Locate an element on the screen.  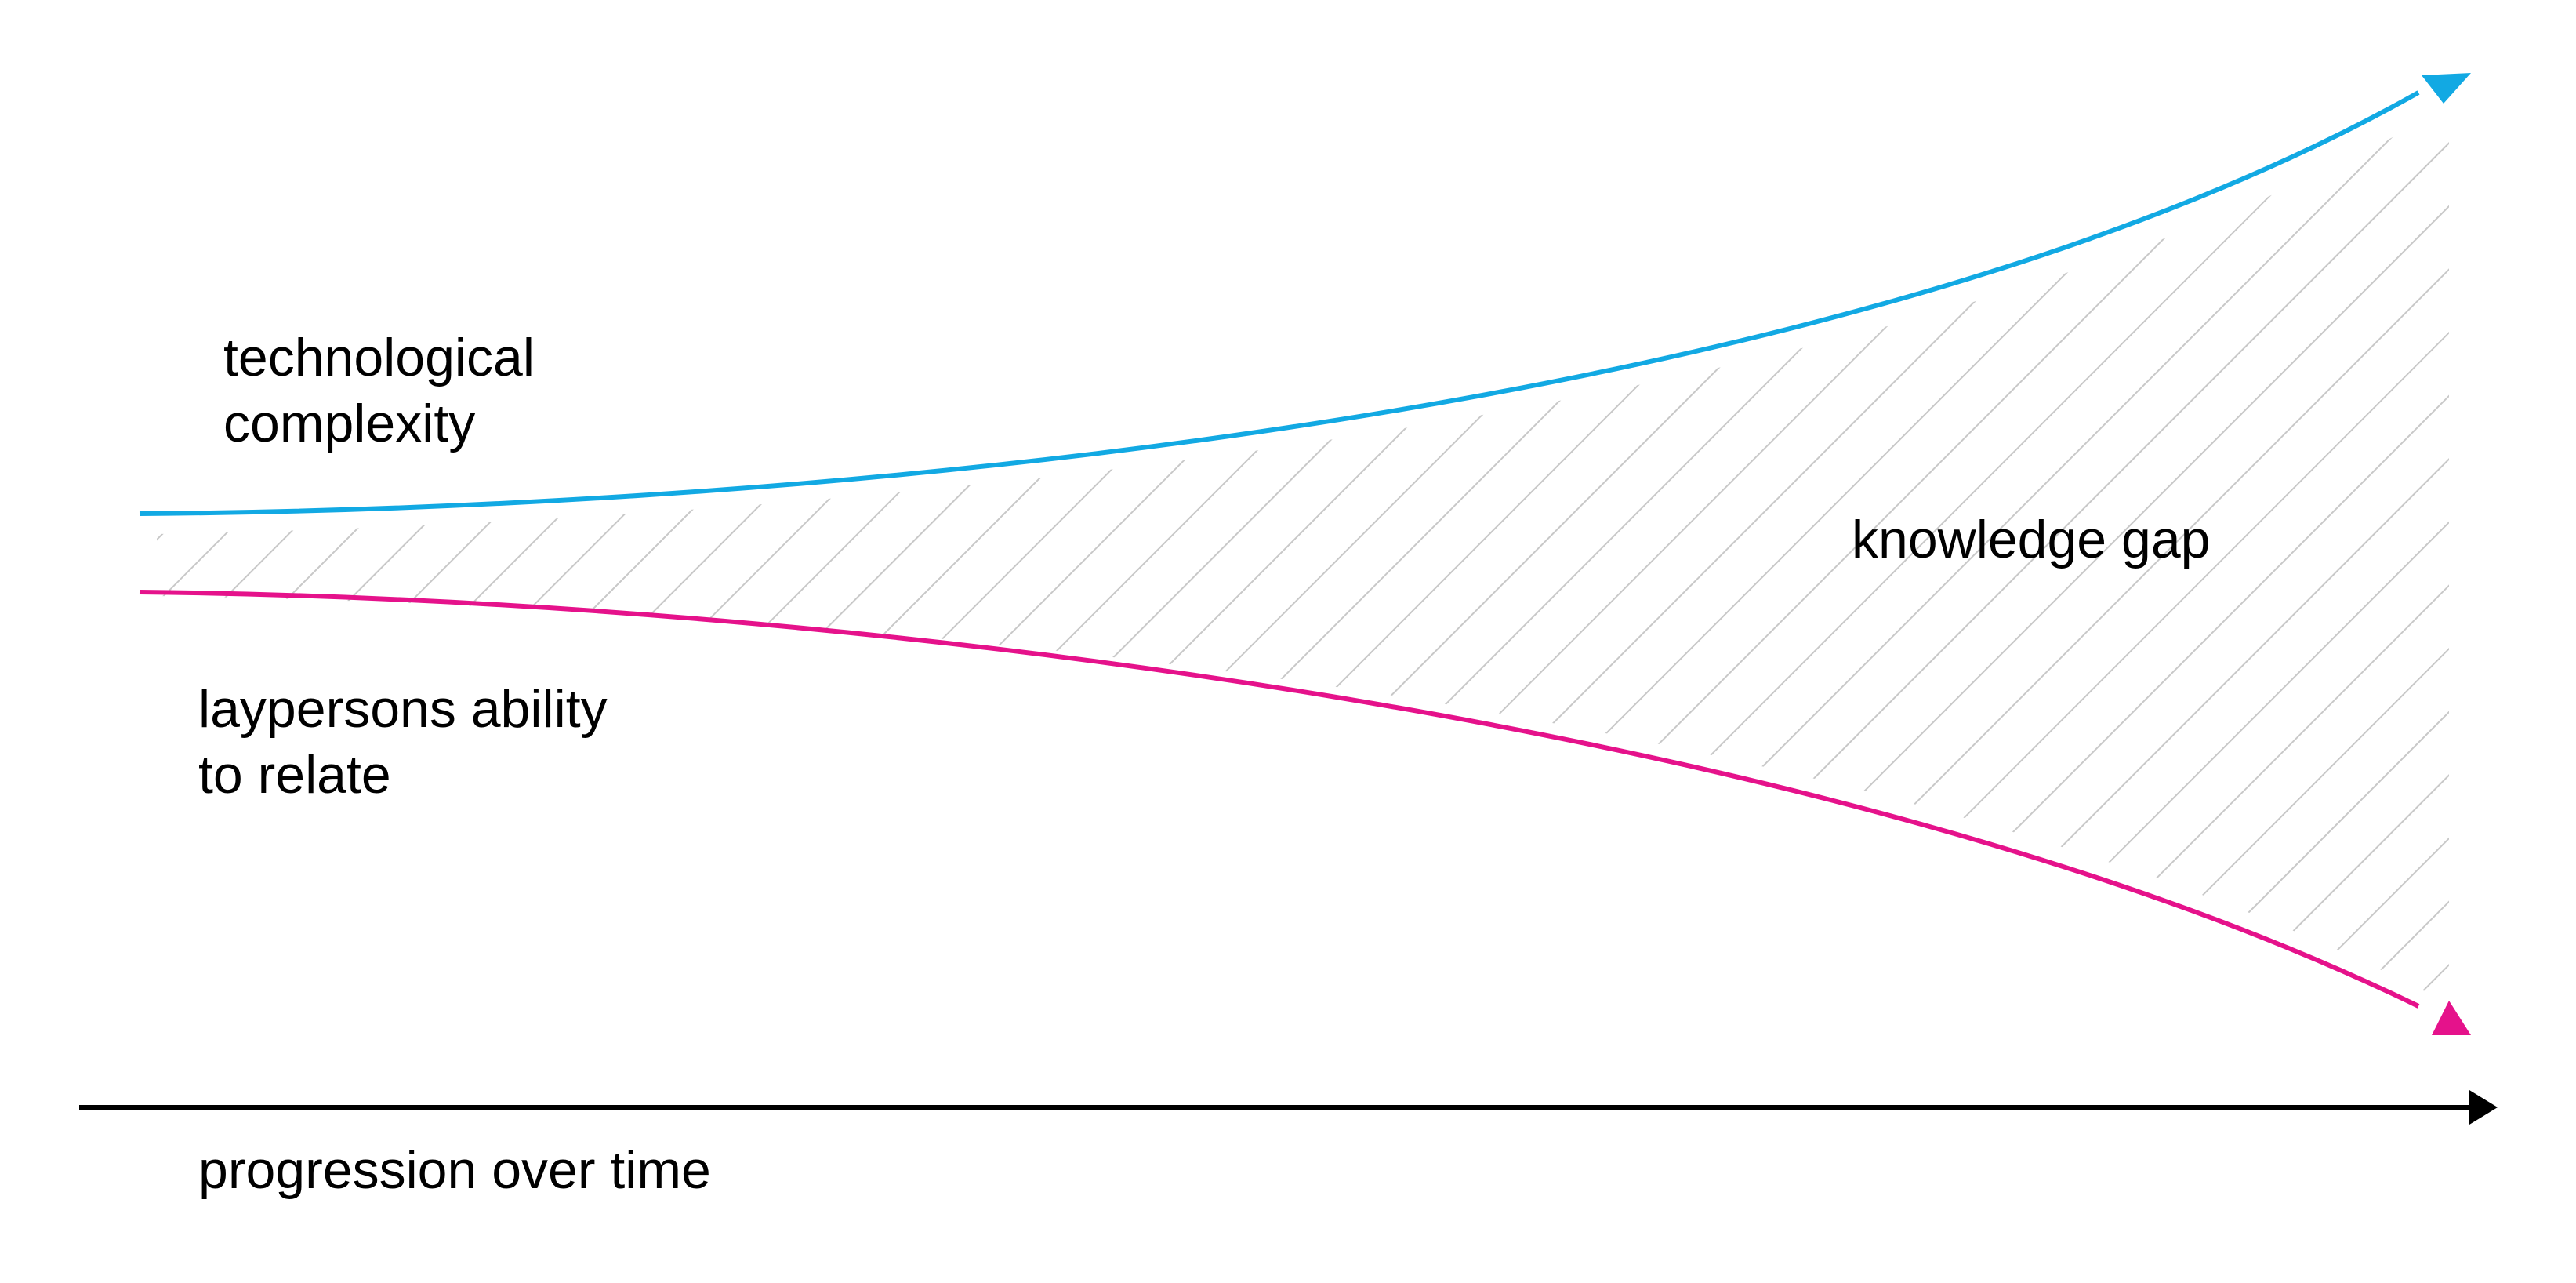
technological-complexity-label: technological complexity is located at coordinates (379, 391).